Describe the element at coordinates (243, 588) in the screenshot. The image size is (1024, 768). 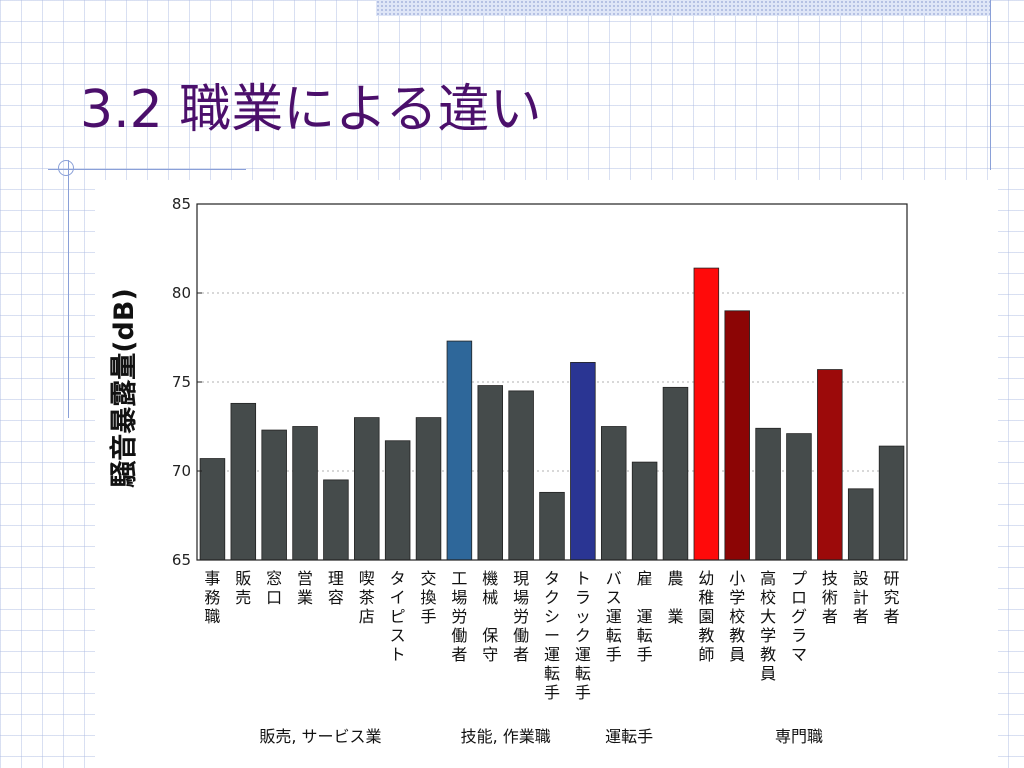
I see `x-tick-label: 販売` at that location.